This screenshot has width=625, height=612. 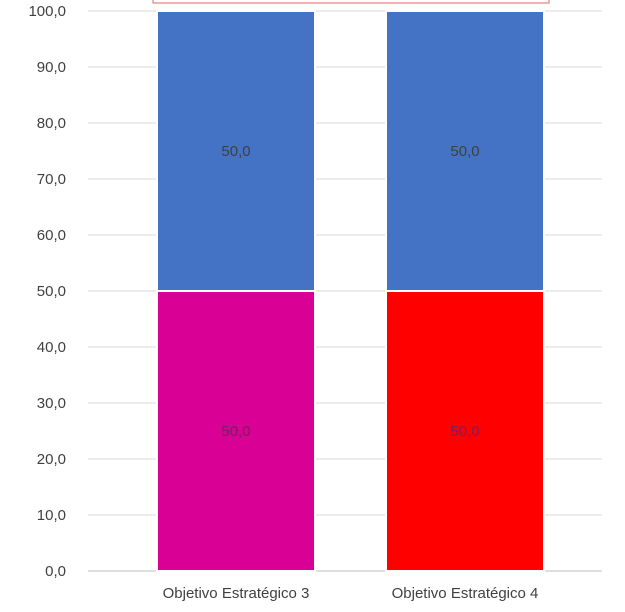 What do you see at coordinates (47, 11) in the screenshot?
I see `y-tick-label: 100,0` at bounding box center [47, 11].